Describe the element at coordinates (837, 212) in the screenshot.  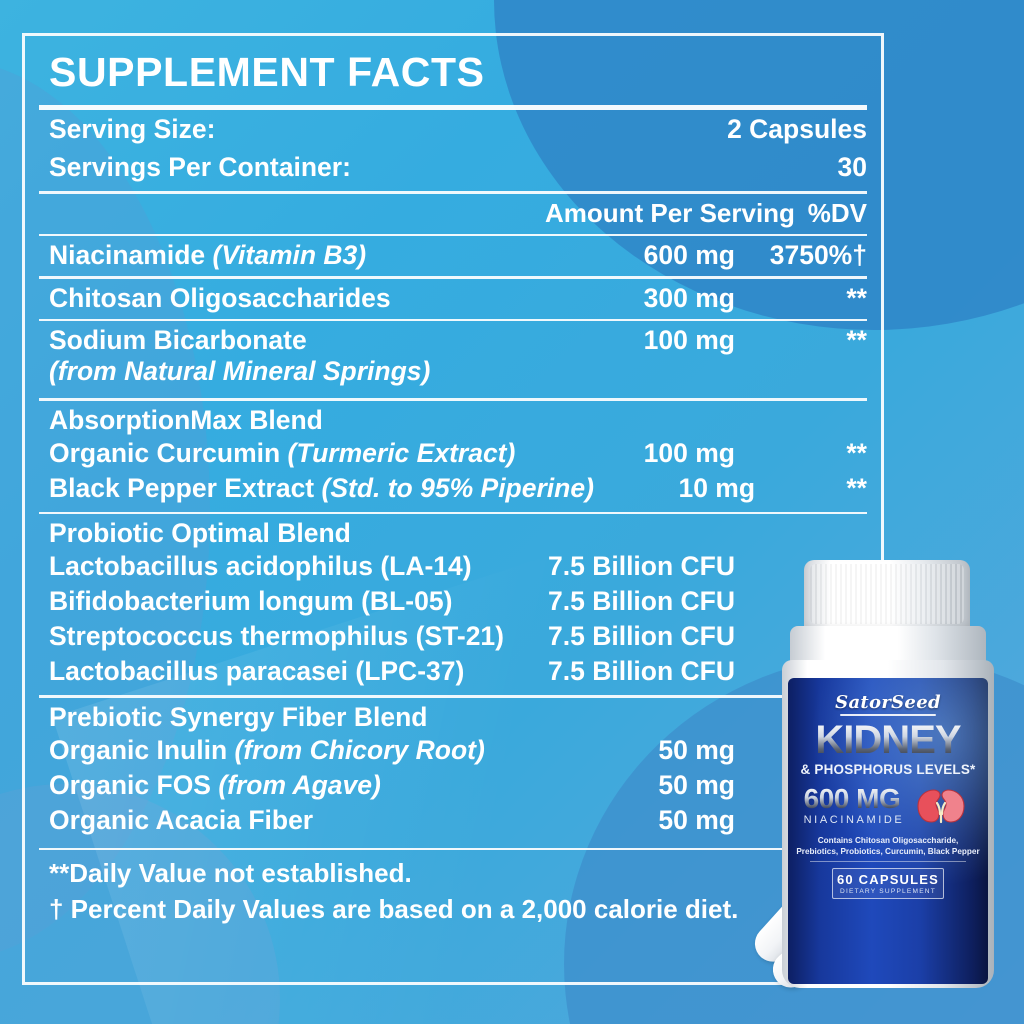
I see `dv-header: %DV` at that location.